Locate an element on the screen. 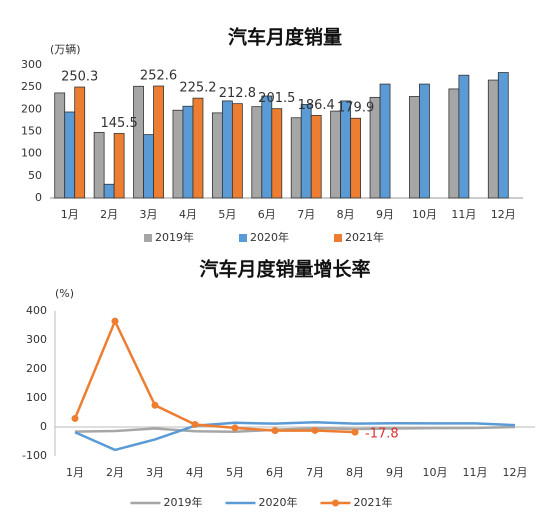 The height and width of the screenshot is (520, 550). data-label: -17.8 is located at coordinates (382, 434).